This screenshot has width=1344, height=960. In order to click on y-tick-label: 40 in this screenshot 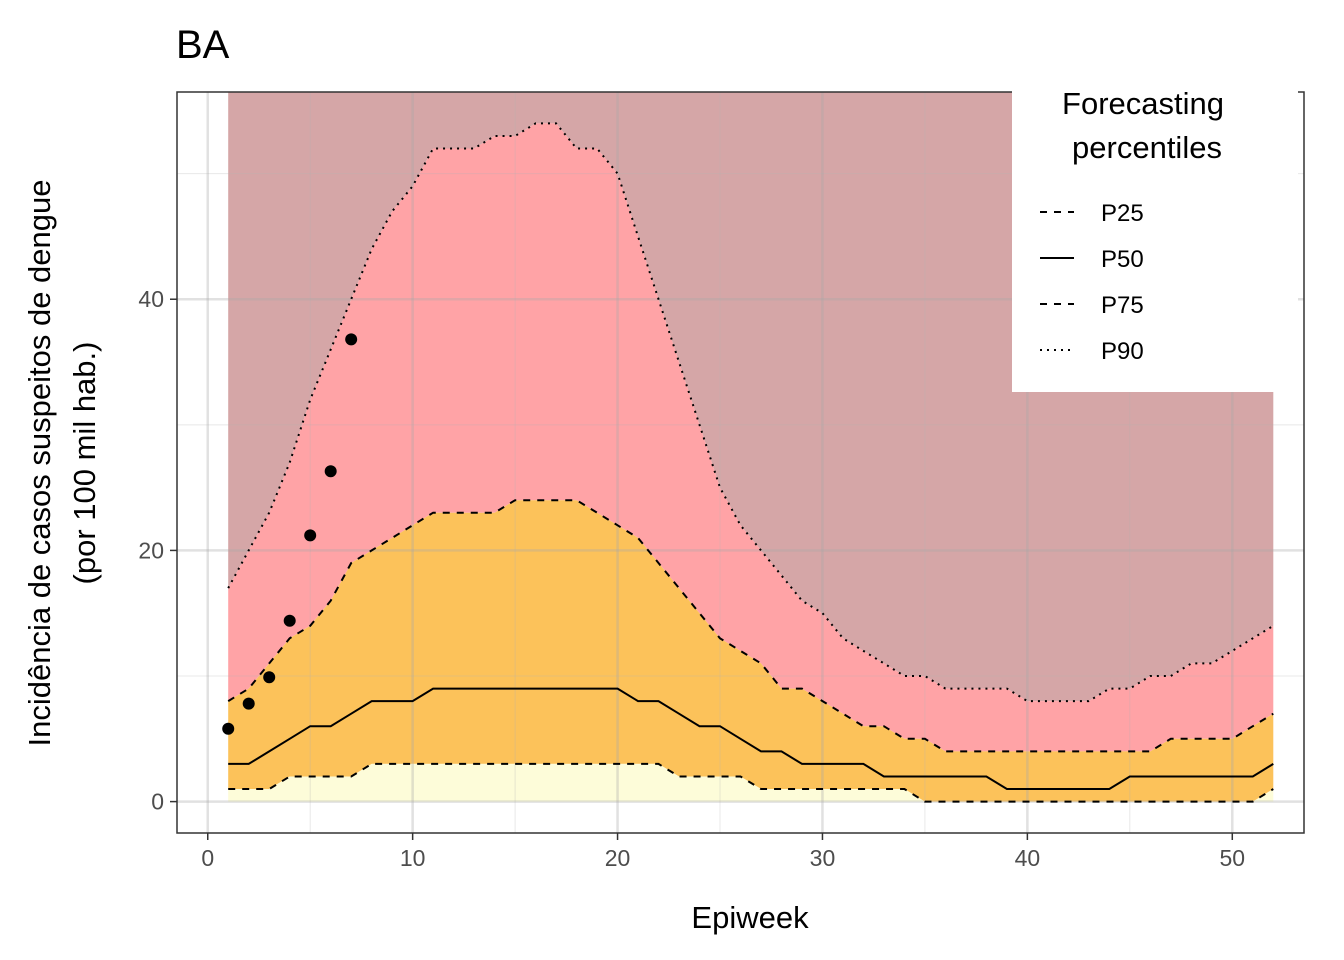, I will do `click(151, 299)`.